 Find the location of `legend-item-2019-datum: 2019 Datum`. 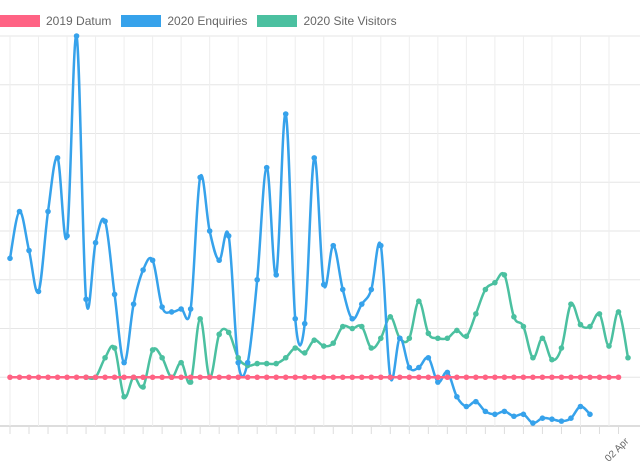

legend-item-2019-datum: 2019 Datum is located at coordinates (55, 21).